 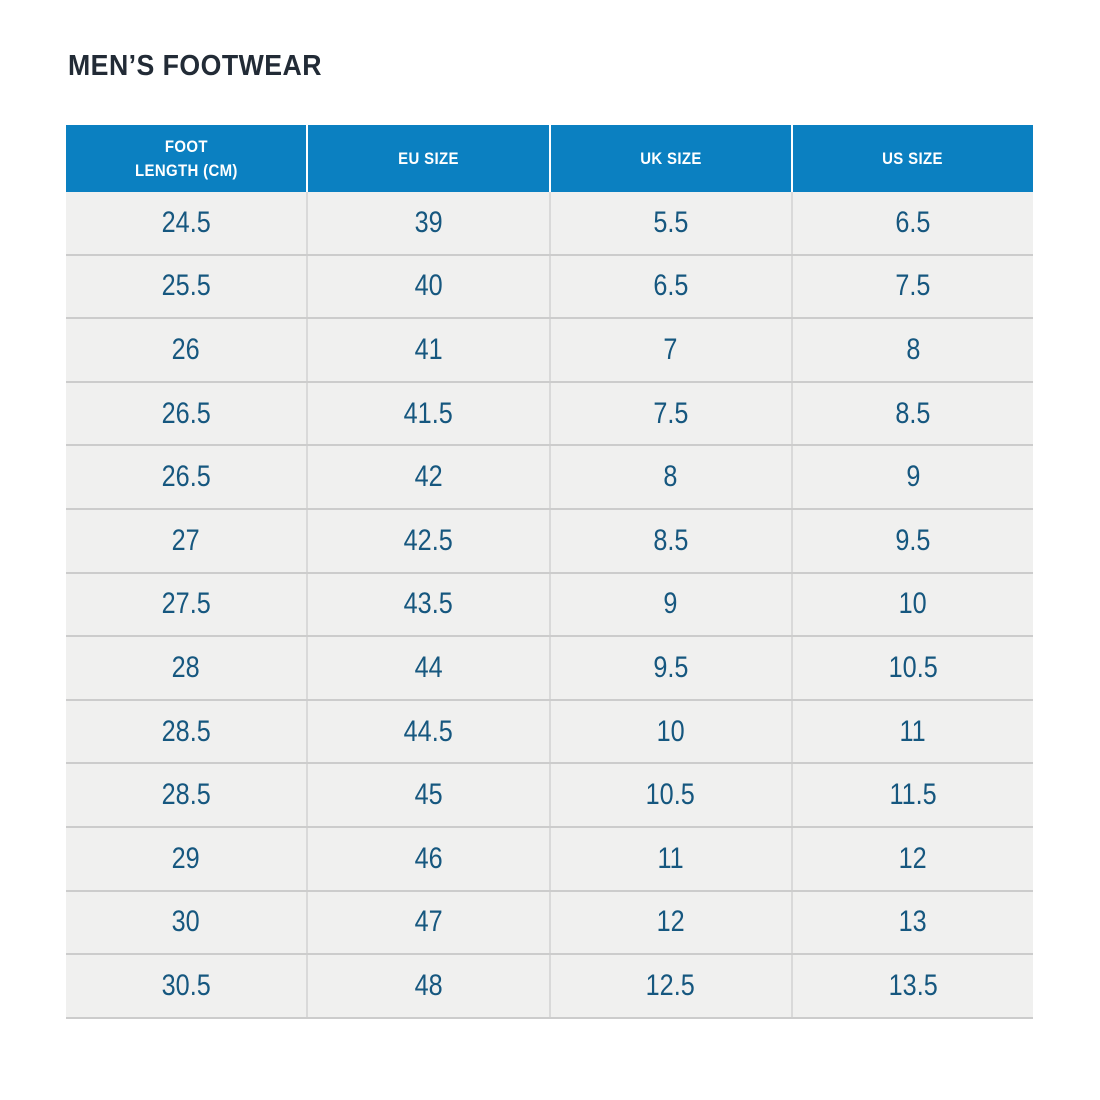 I want to click on table-cell-value: 26, so click(x=186, y=349).